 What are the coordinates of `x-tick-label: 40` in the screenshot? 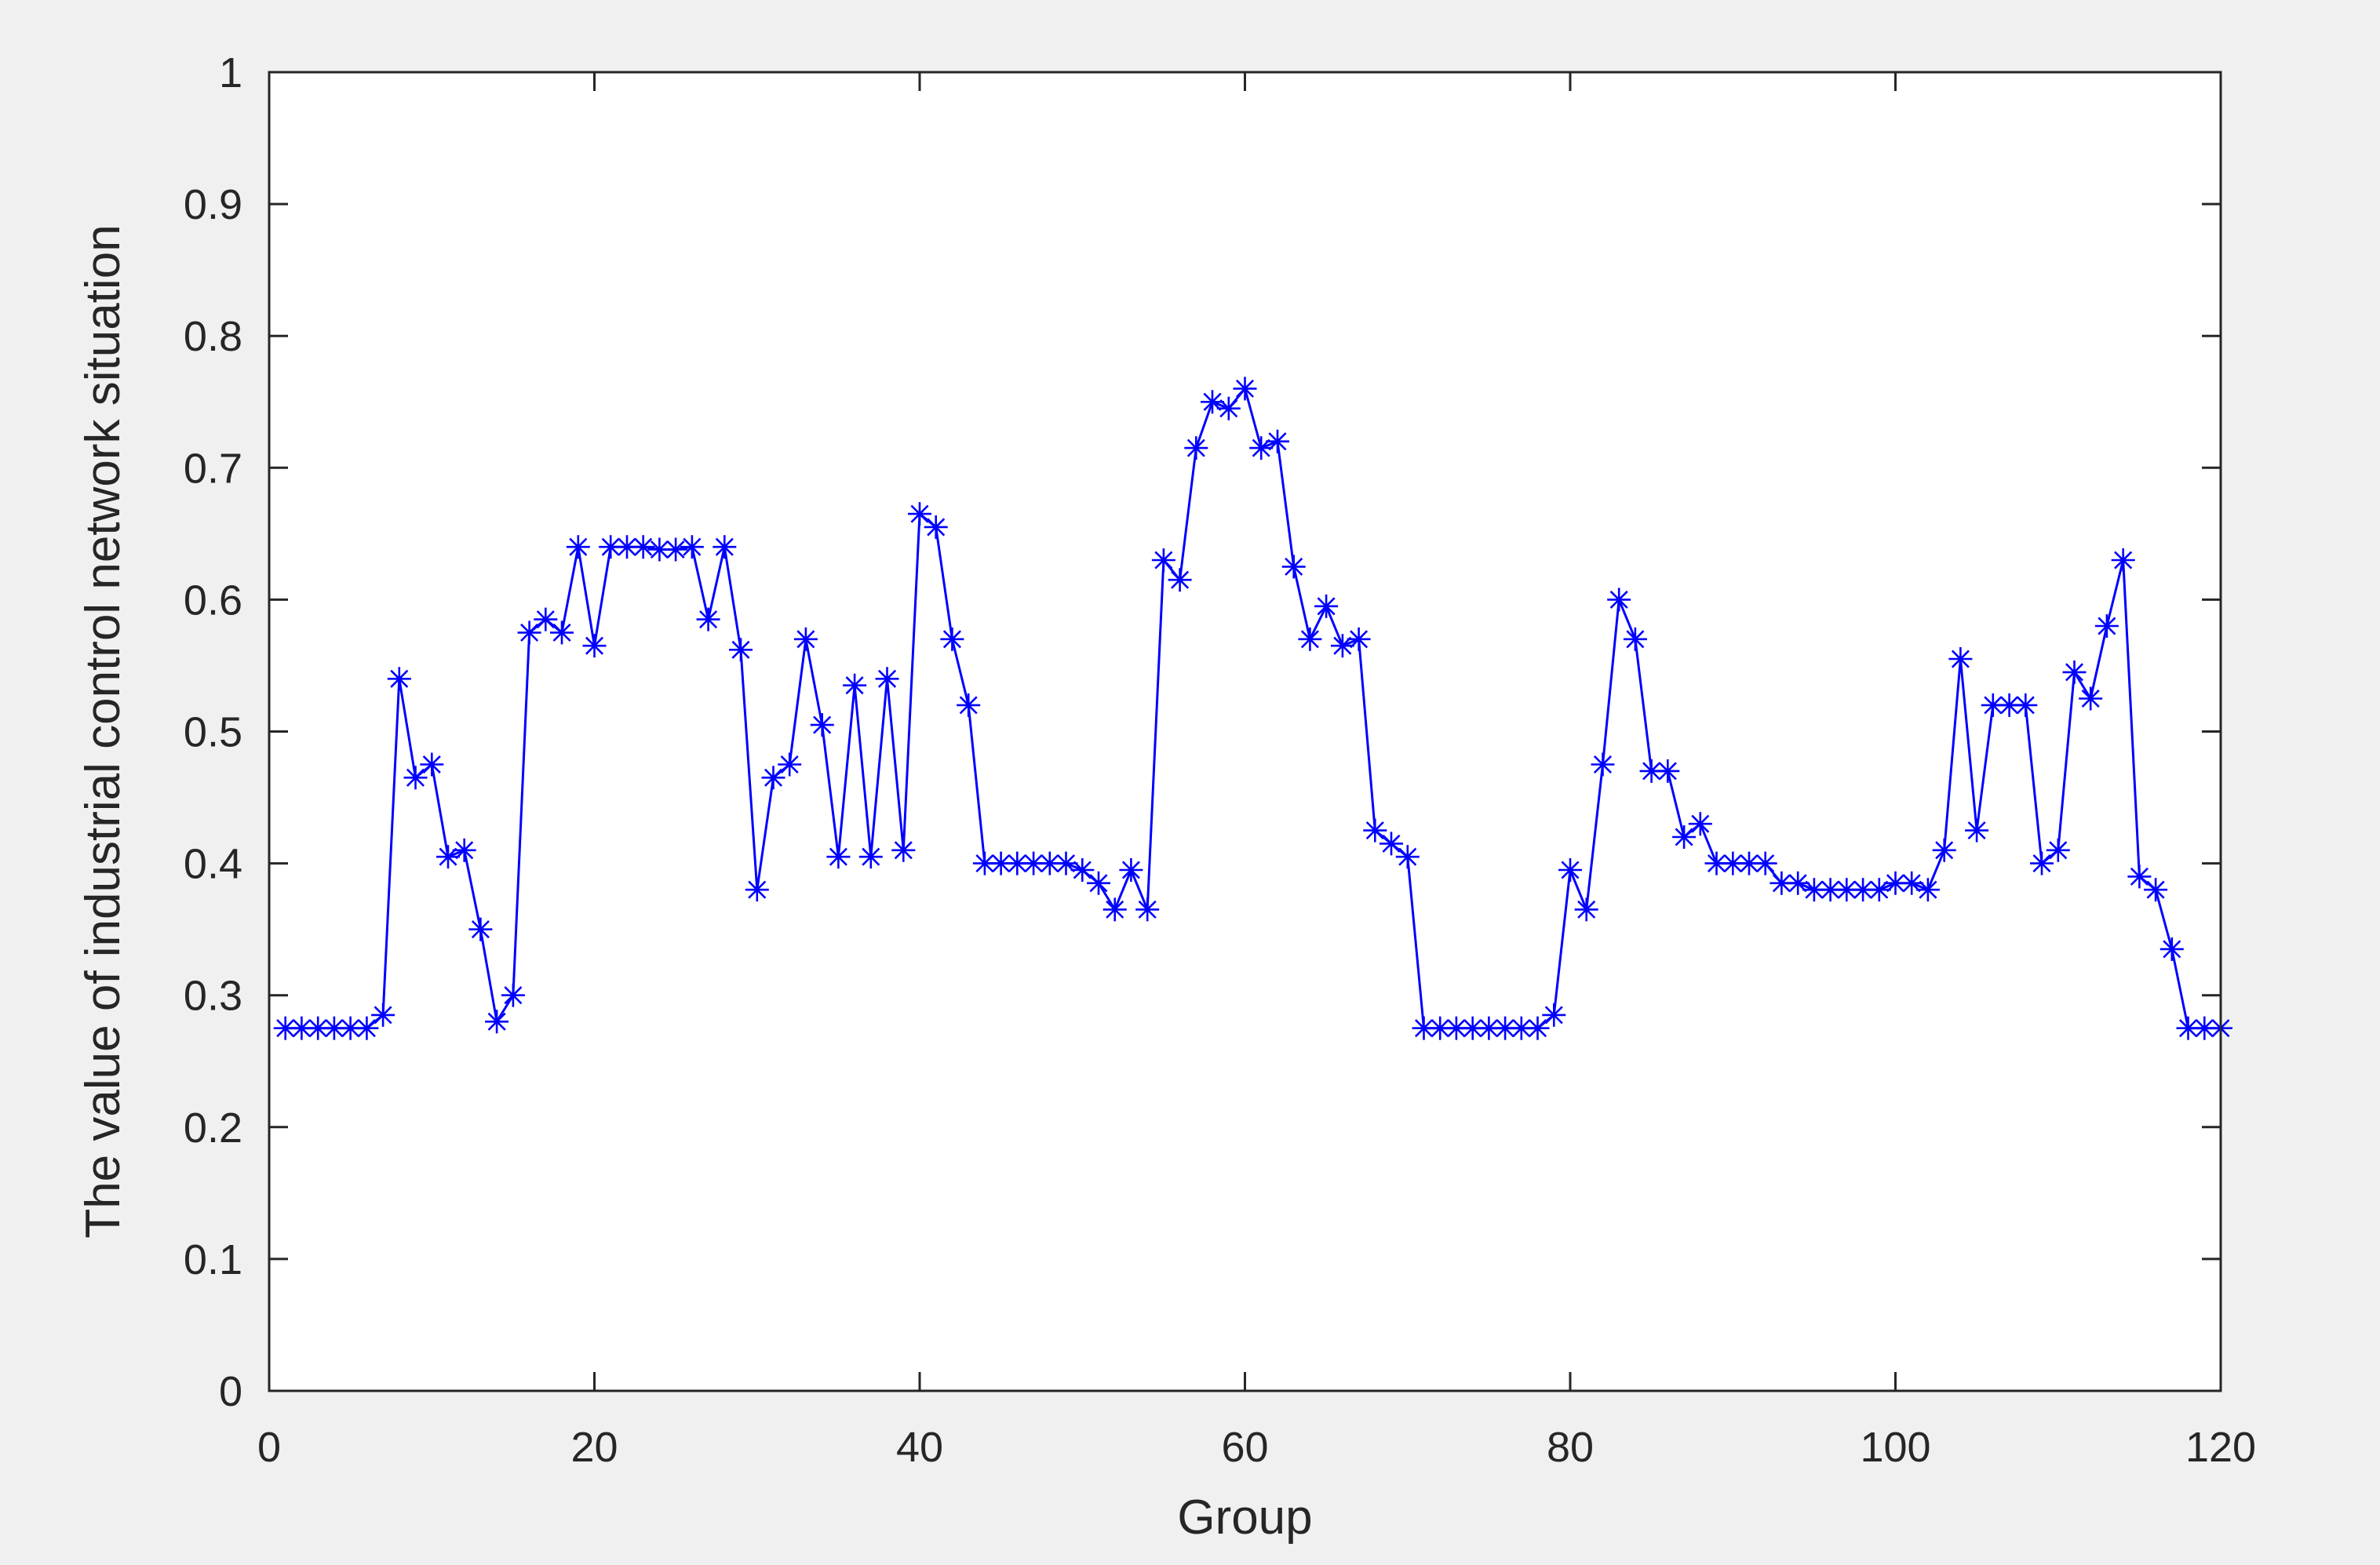 It's located at (919, 1447).